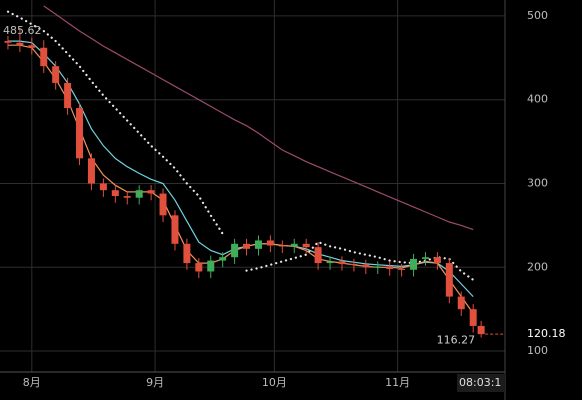  What do you see at coordinates (537, 15) in the screenshot?
I see `y-tick-label: 500` at bounding box center [537, 15].